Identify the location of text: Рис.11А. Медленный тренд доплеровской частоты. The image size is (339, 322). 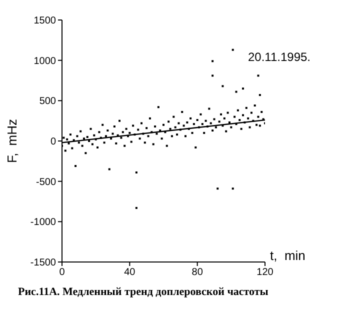
(143, 292).